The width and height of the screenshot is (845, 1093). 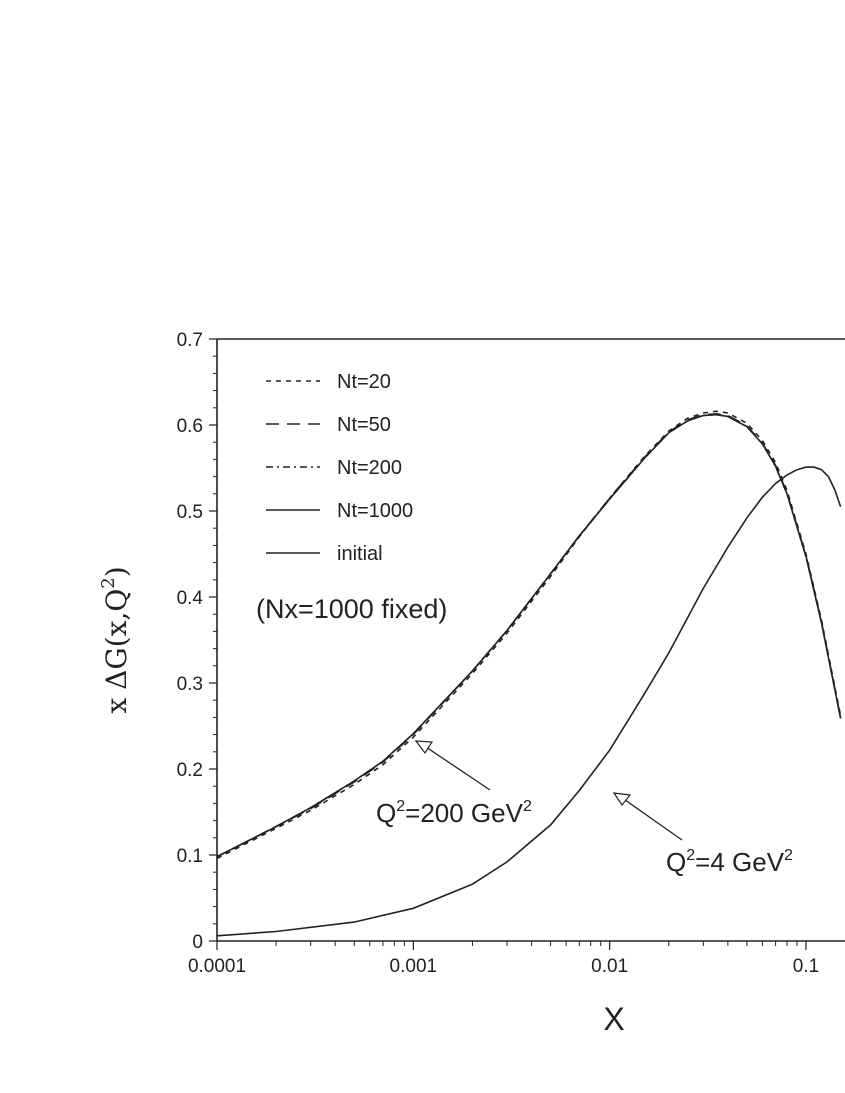 What do you see at coordinates (190, 426) in the screenshot?
I see `y-tick-label: 0.6` at bounding box center [190, 426].